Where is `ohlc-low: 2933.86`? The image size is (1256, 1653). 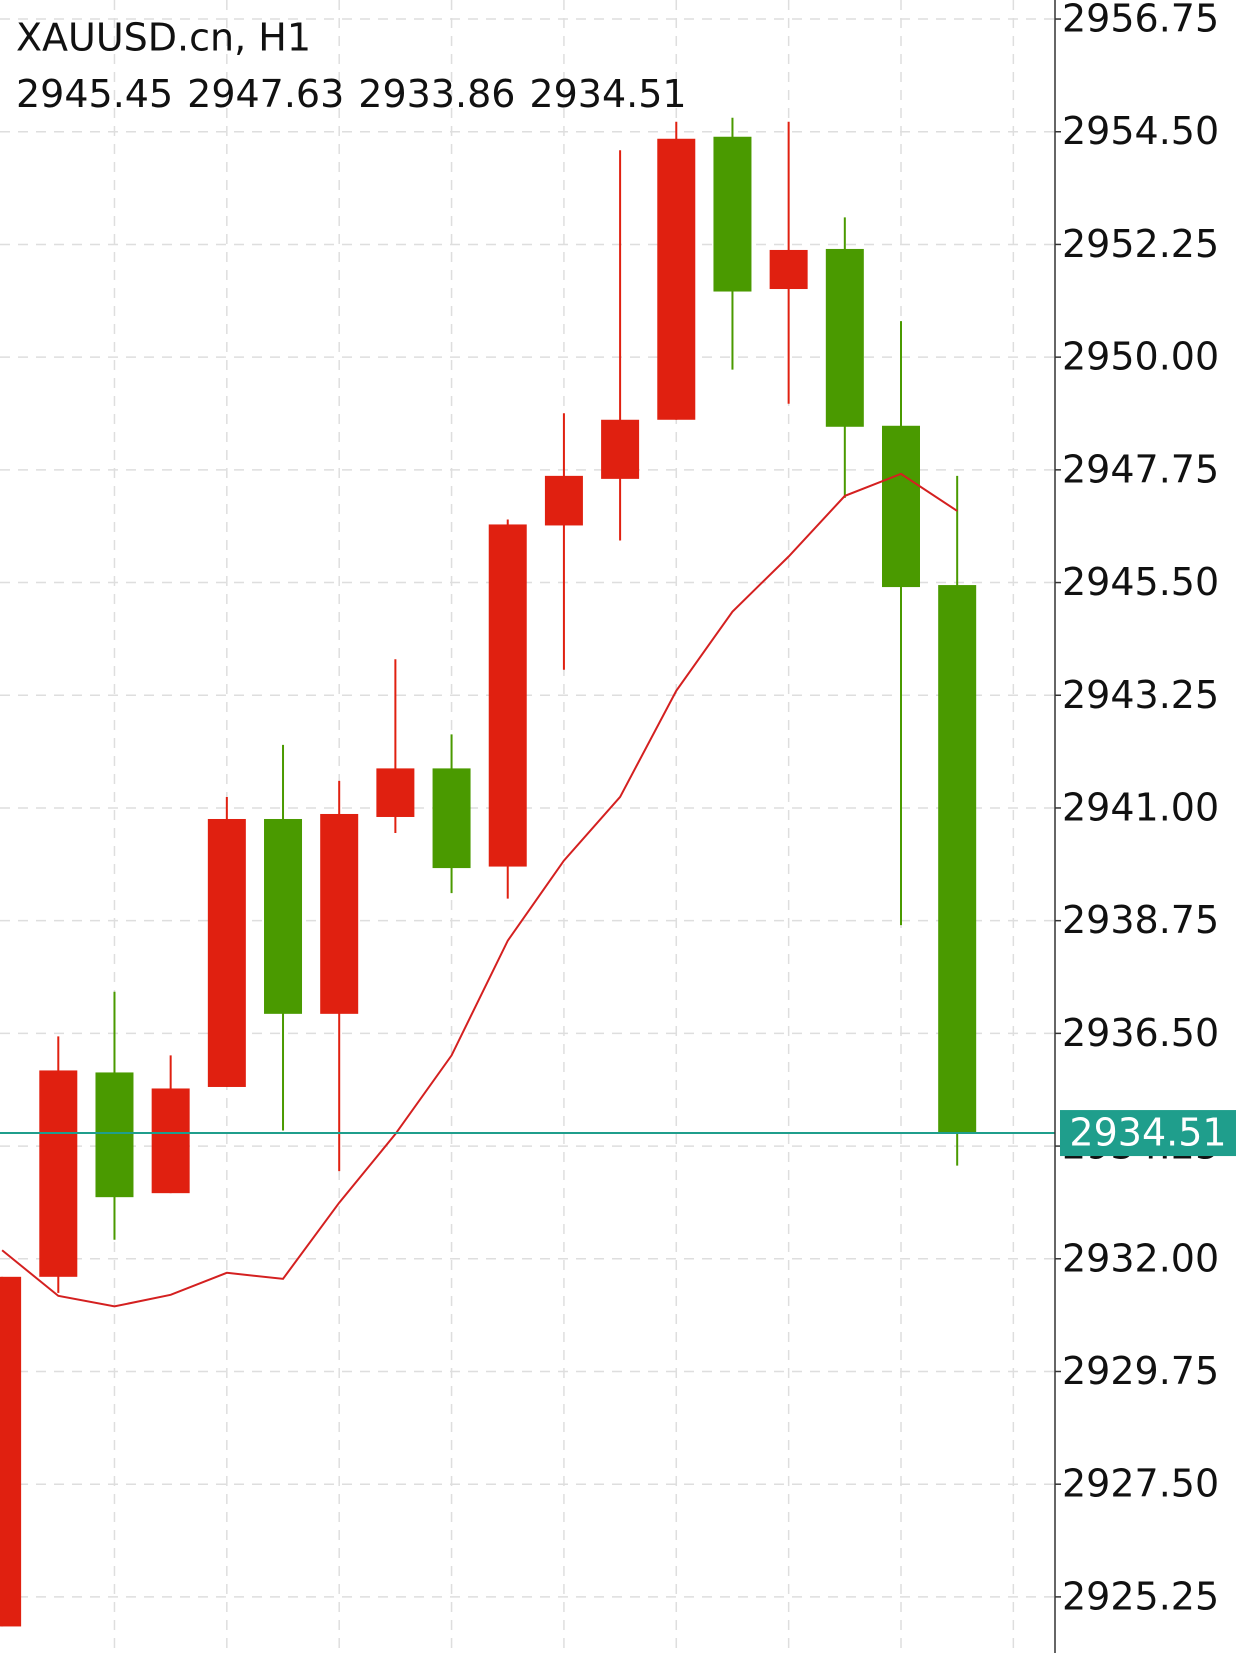 ohlc-low: 2933.86 is located at coordinates (436, 94).